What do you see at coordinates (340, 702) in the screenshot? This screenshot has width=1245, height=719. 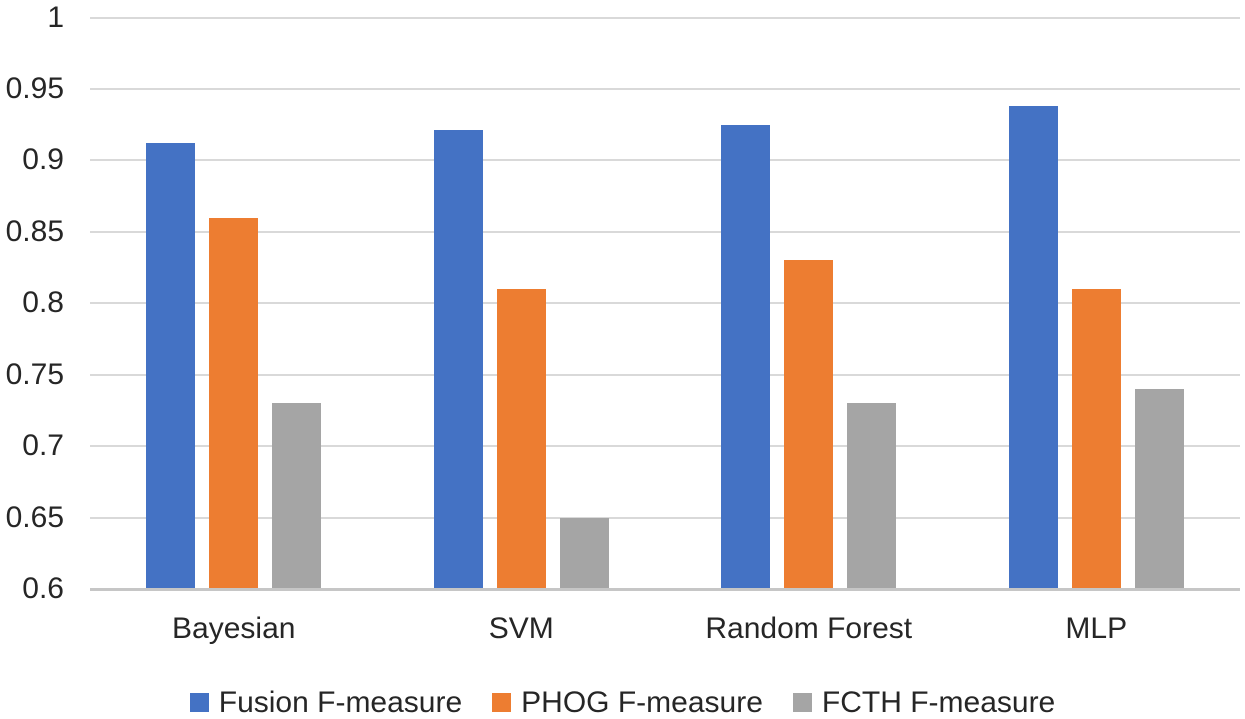 I see `legend-label: Fusion F-measure` at bounding box center [340, 702].